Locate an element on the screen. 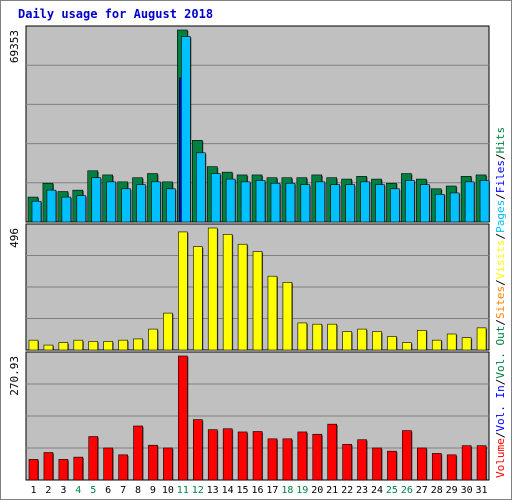 This screenshot has width=512, height=500. legend-item: Vol. Out is located at coordinates (500, 352).